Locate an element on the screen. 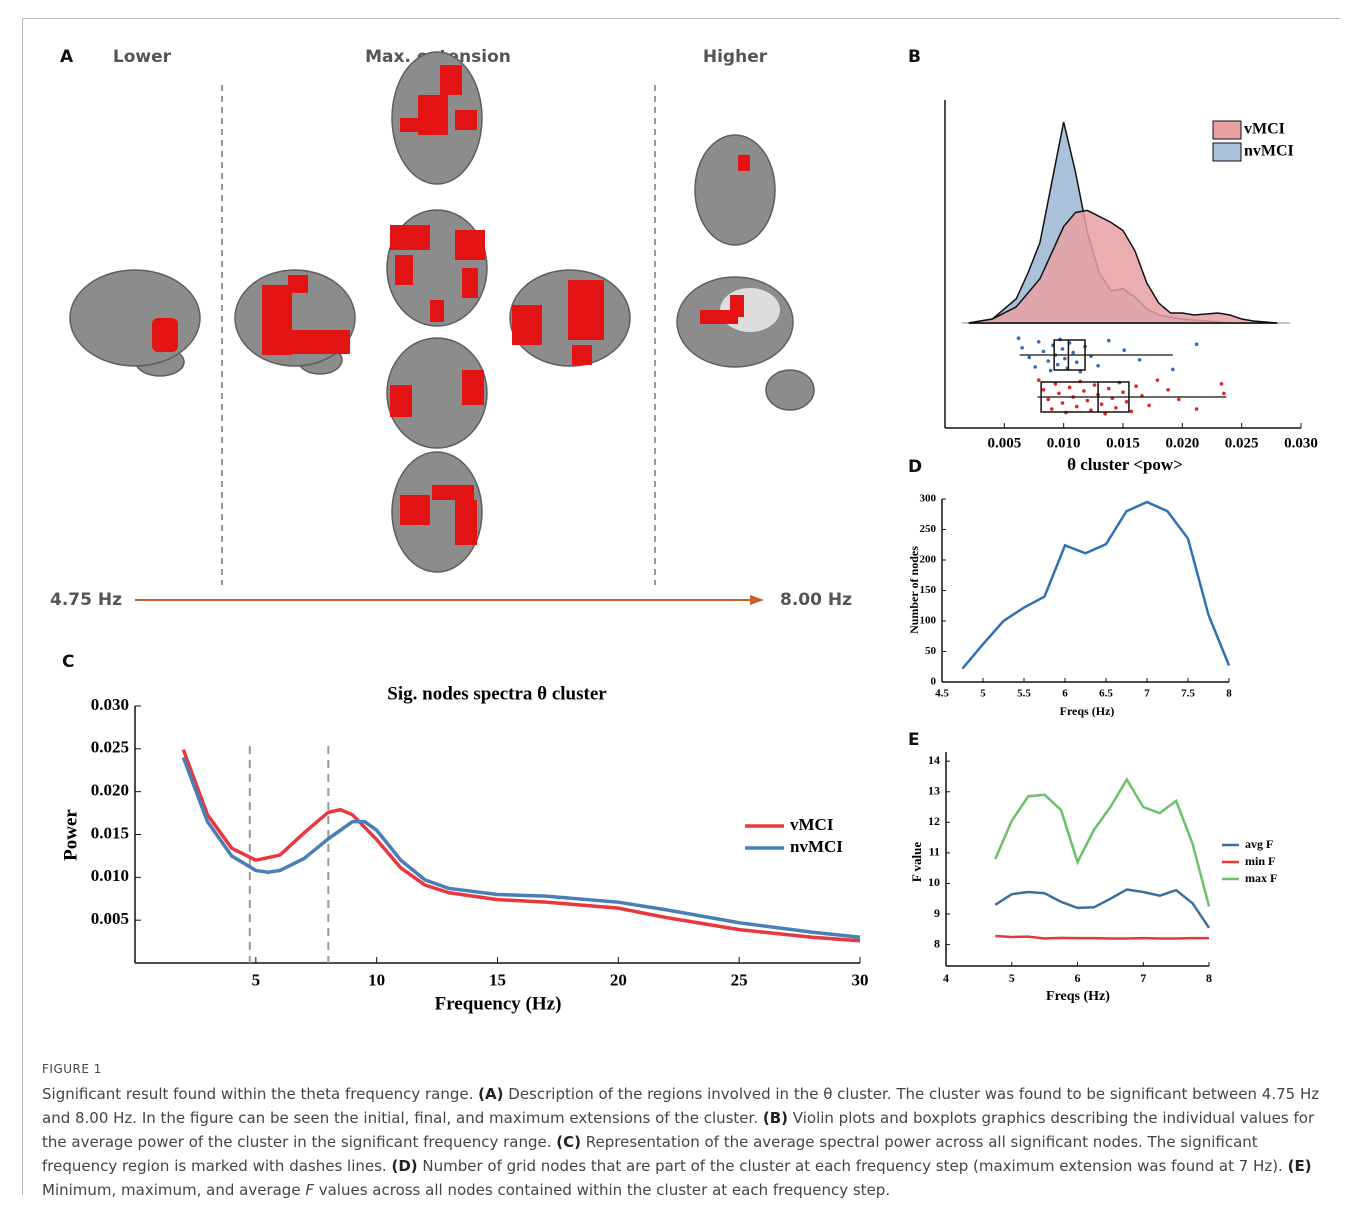 The height and width of the screenshot is (1218, 1362). x-axis-label: θ cluster <pow> is located at coordinates (1125, 464).